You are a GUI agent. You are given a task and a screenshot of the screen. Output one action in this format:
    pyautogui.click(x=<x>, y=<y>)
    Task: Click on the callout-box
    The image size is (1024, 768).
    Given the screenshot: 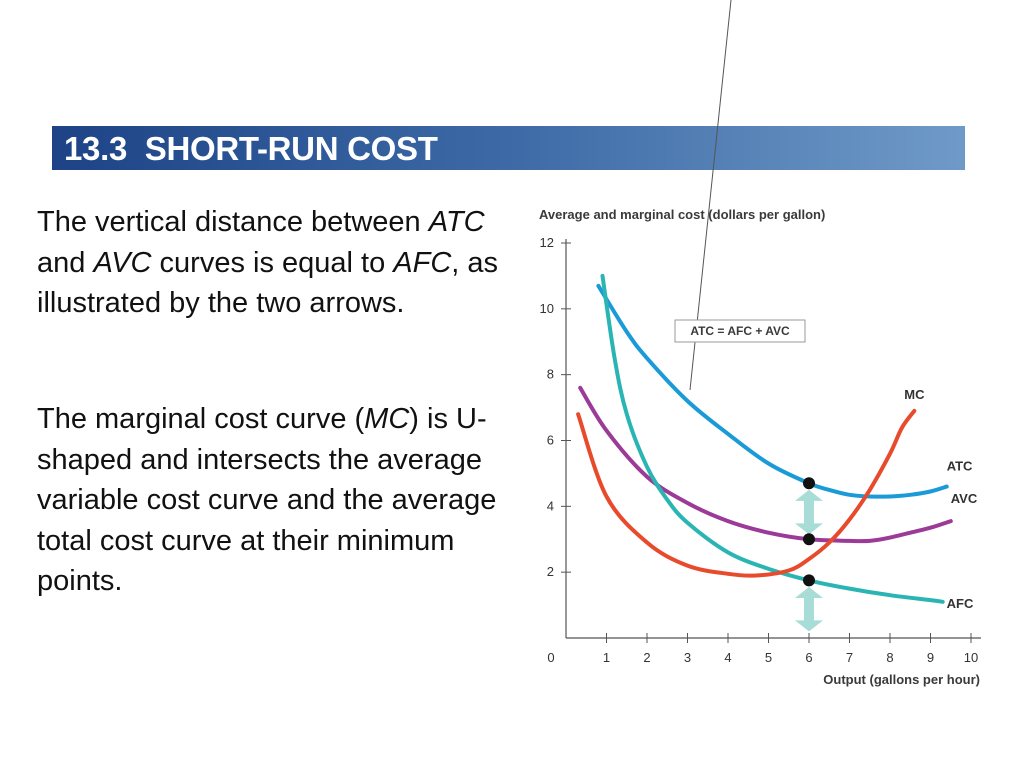 What is the action you would take?
    pyautogui.click(x=740, y=331)
    